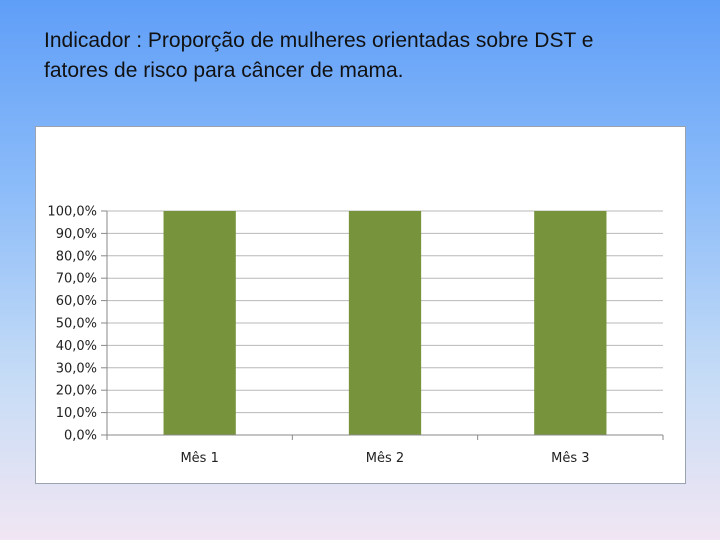  I want to click on y-tick-label: 40,0%, so click(76, 346).